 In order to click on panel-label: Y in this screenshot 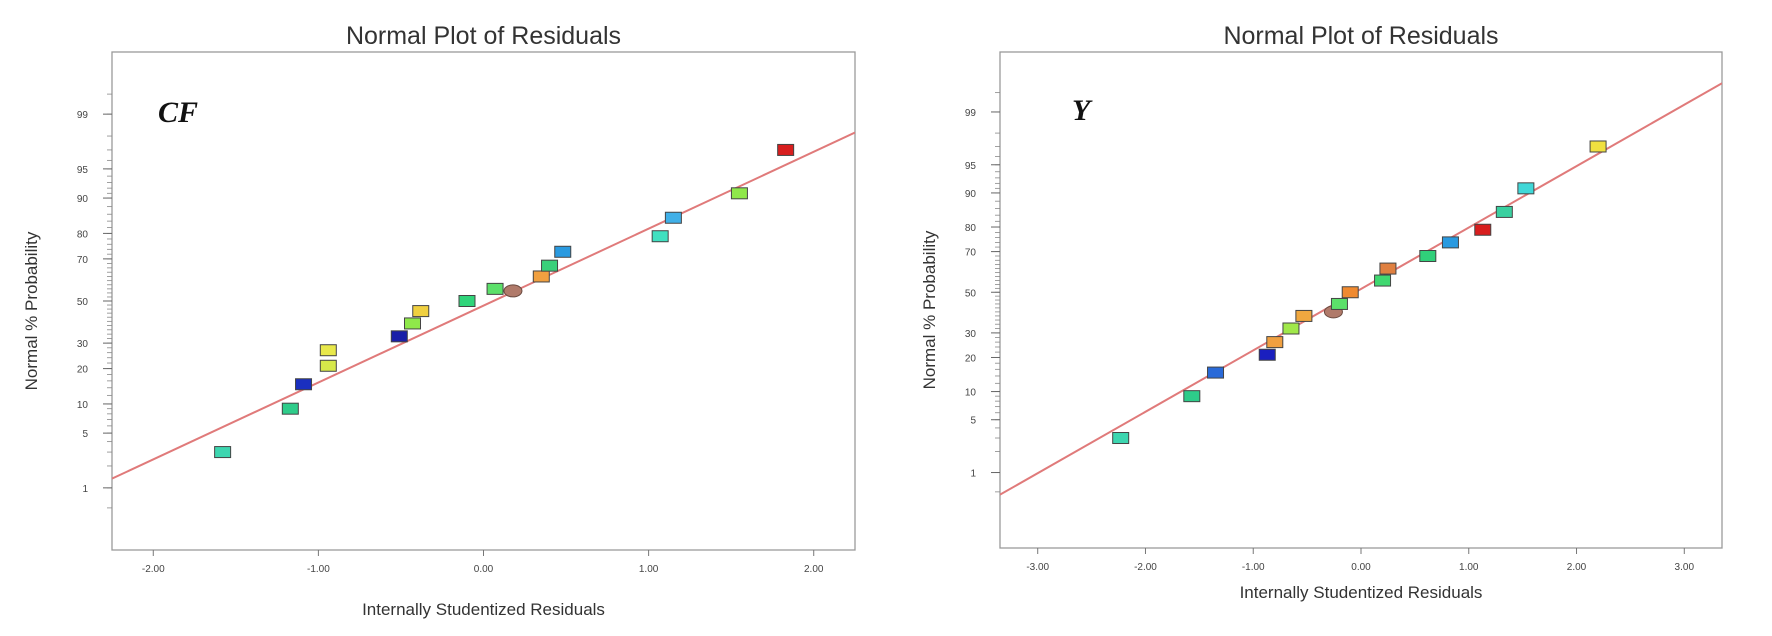, I will do `click(1082, 110)`.